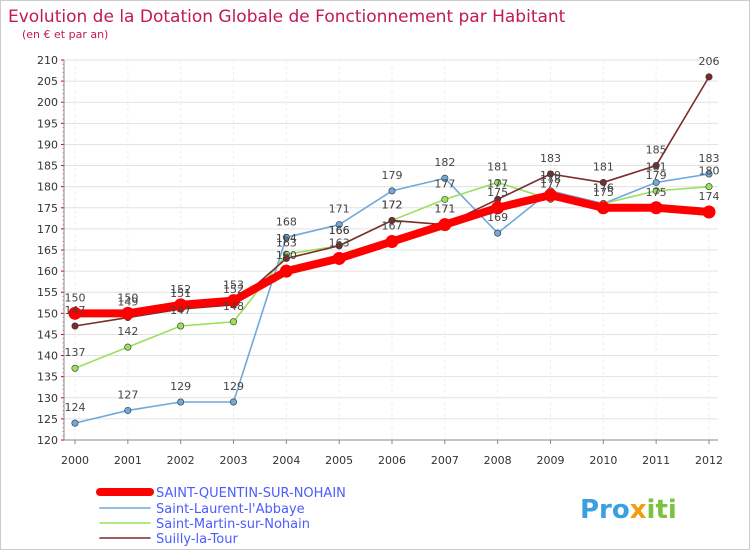 The image size is (750, 554). I want to click on data-label: 147, so click(75, 310).